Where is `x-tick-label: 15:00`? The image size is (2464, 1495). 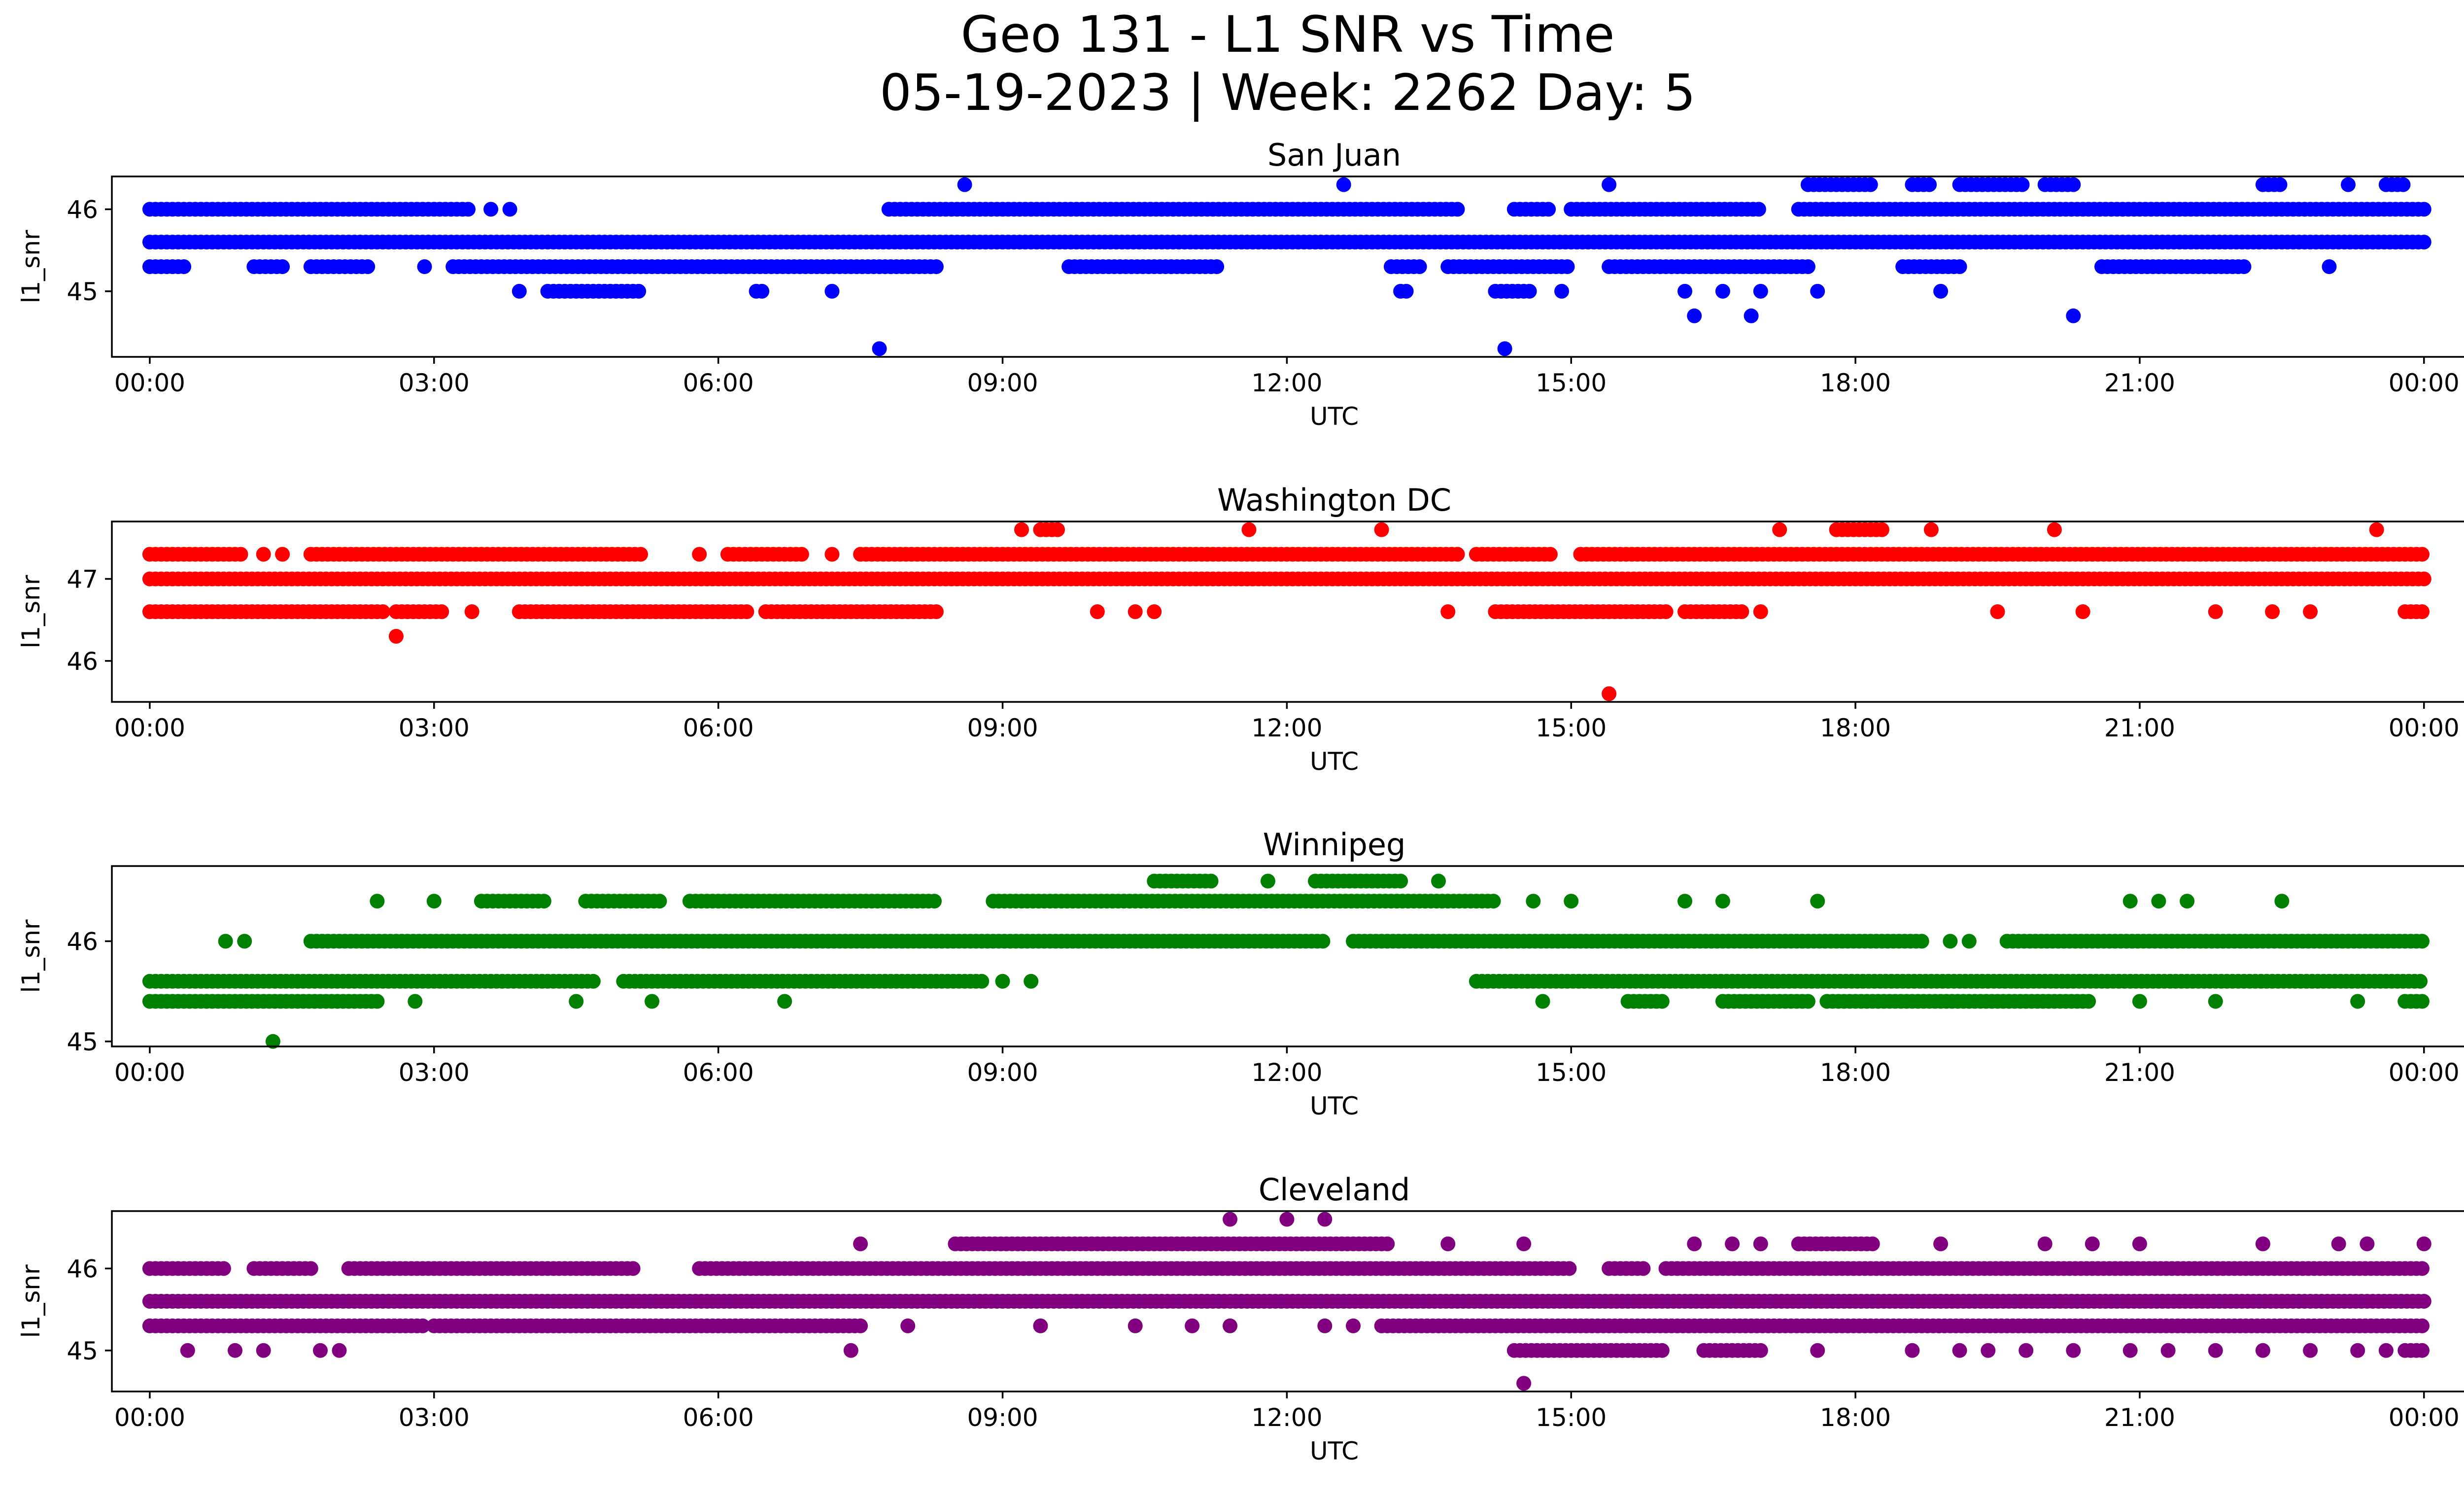
x-tick-label: 15:00 is located at coordinates (1571, 1072).